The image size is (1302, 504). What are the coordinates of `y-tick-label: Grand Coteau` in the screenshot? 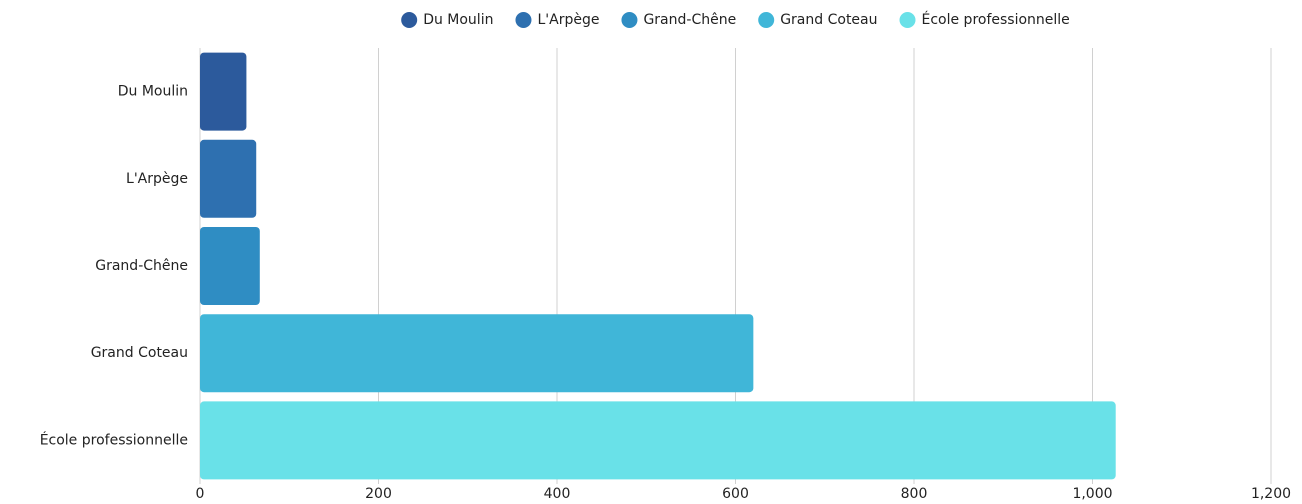 It's located at (139, 353).